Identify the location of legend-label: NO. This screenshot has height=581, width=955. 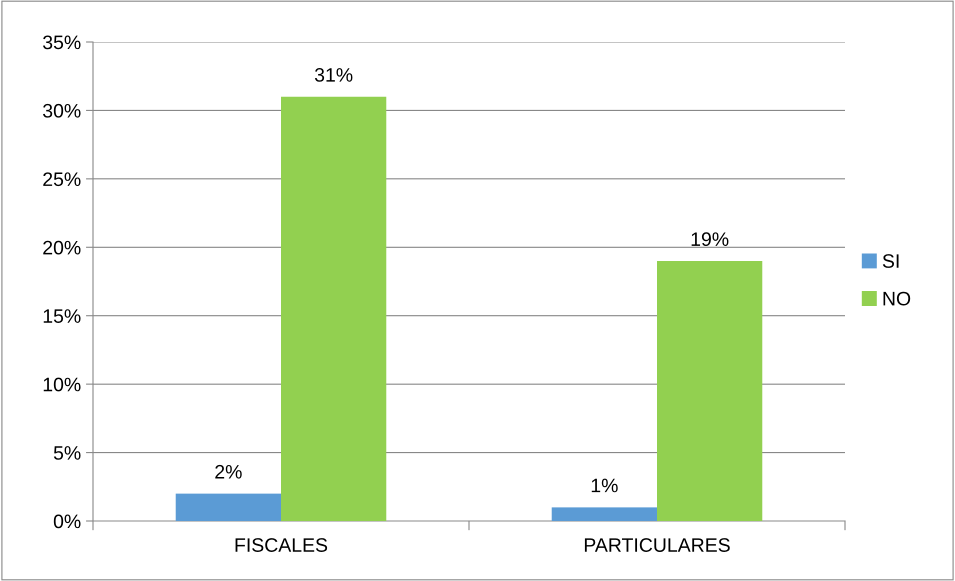
(897, 299).